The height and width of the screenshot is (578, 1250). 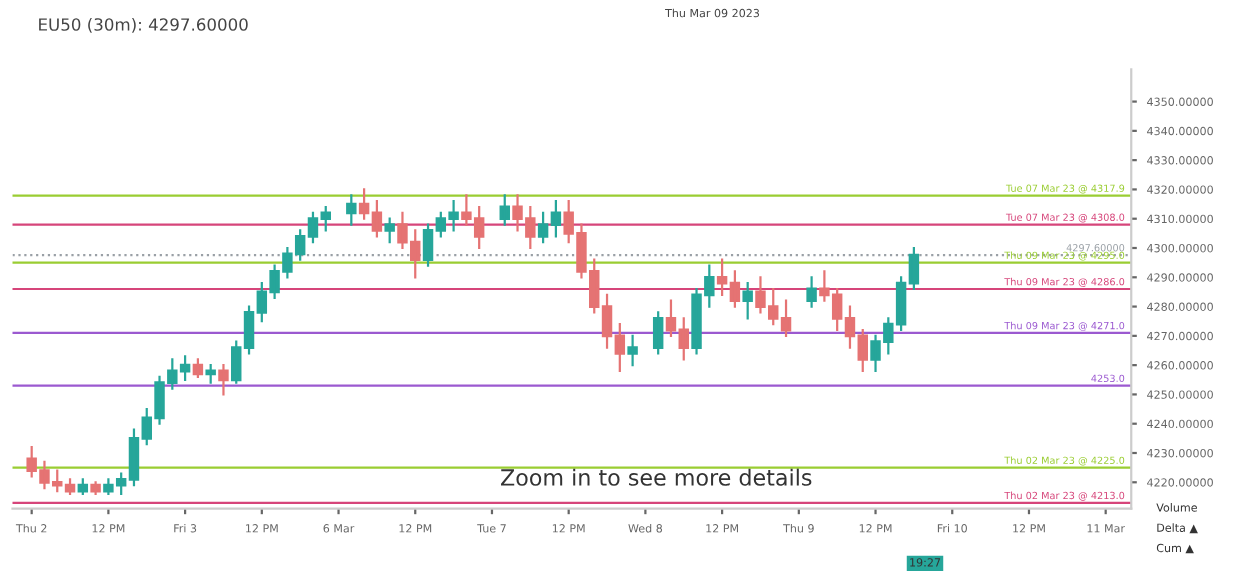 I want to click on candlestick, so click(x=389, y=230).